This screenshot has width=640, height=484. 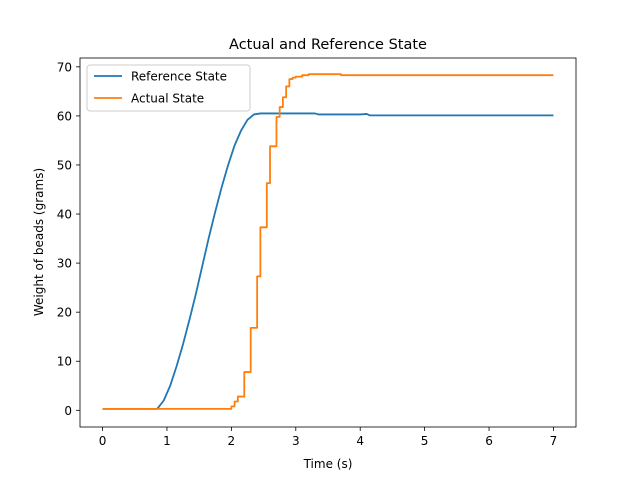 I want to click on y-tick-label: 40, so click(x=64, y=215).